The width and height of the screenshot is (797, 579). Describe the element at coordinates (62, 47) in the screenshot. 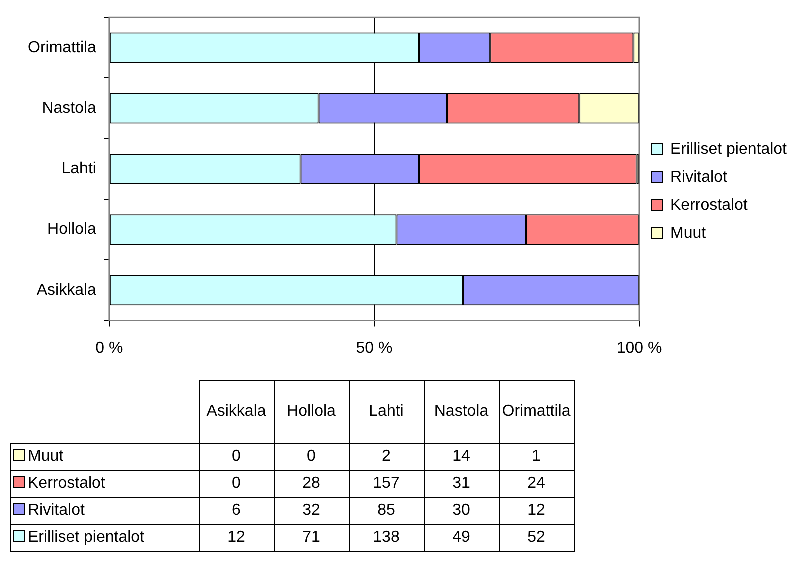

I see `y-tick-label: Orimattila` at that location.